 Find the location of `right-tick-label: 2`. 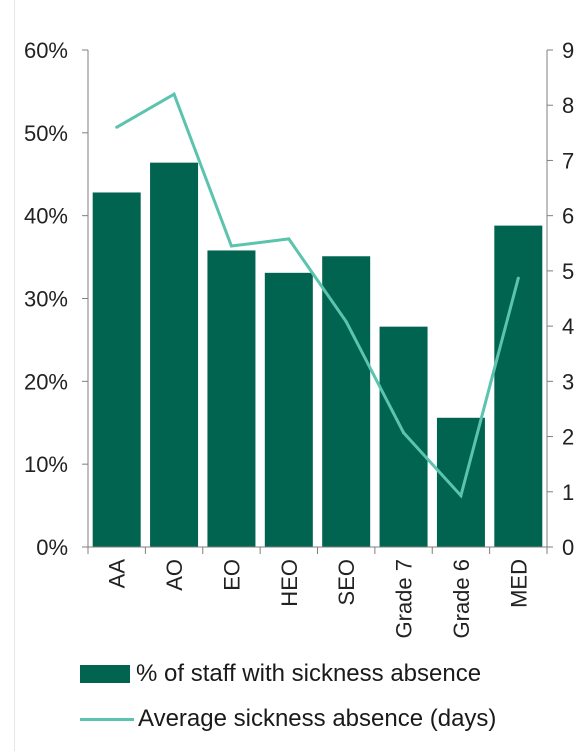

right-tick-label: 2 is located at coordinates (568, 437).